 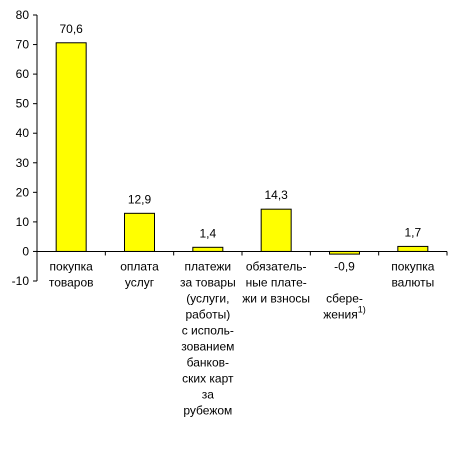 I want to click on y-tick-label: 30, so click(x=23, y=163).